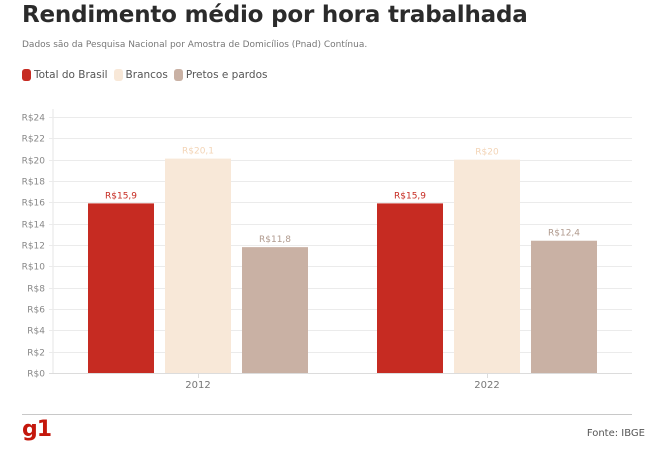 The image size is (666, 468). I want to click on y-tick-label: R$12, so click(33, 247).